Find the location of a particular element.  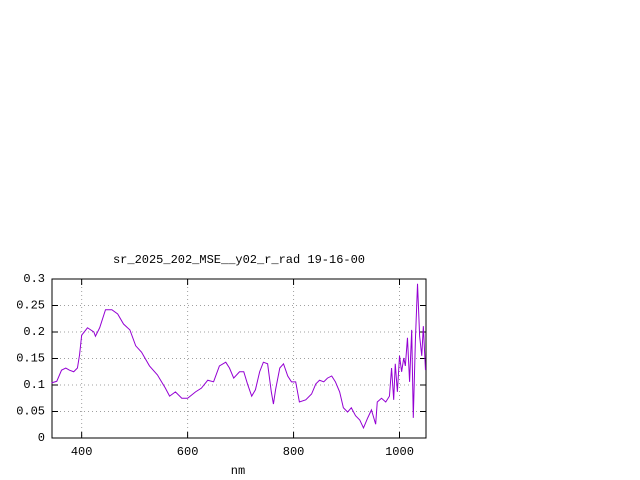

y-tick-label: 0.3 is located at coordinates (34, 279).